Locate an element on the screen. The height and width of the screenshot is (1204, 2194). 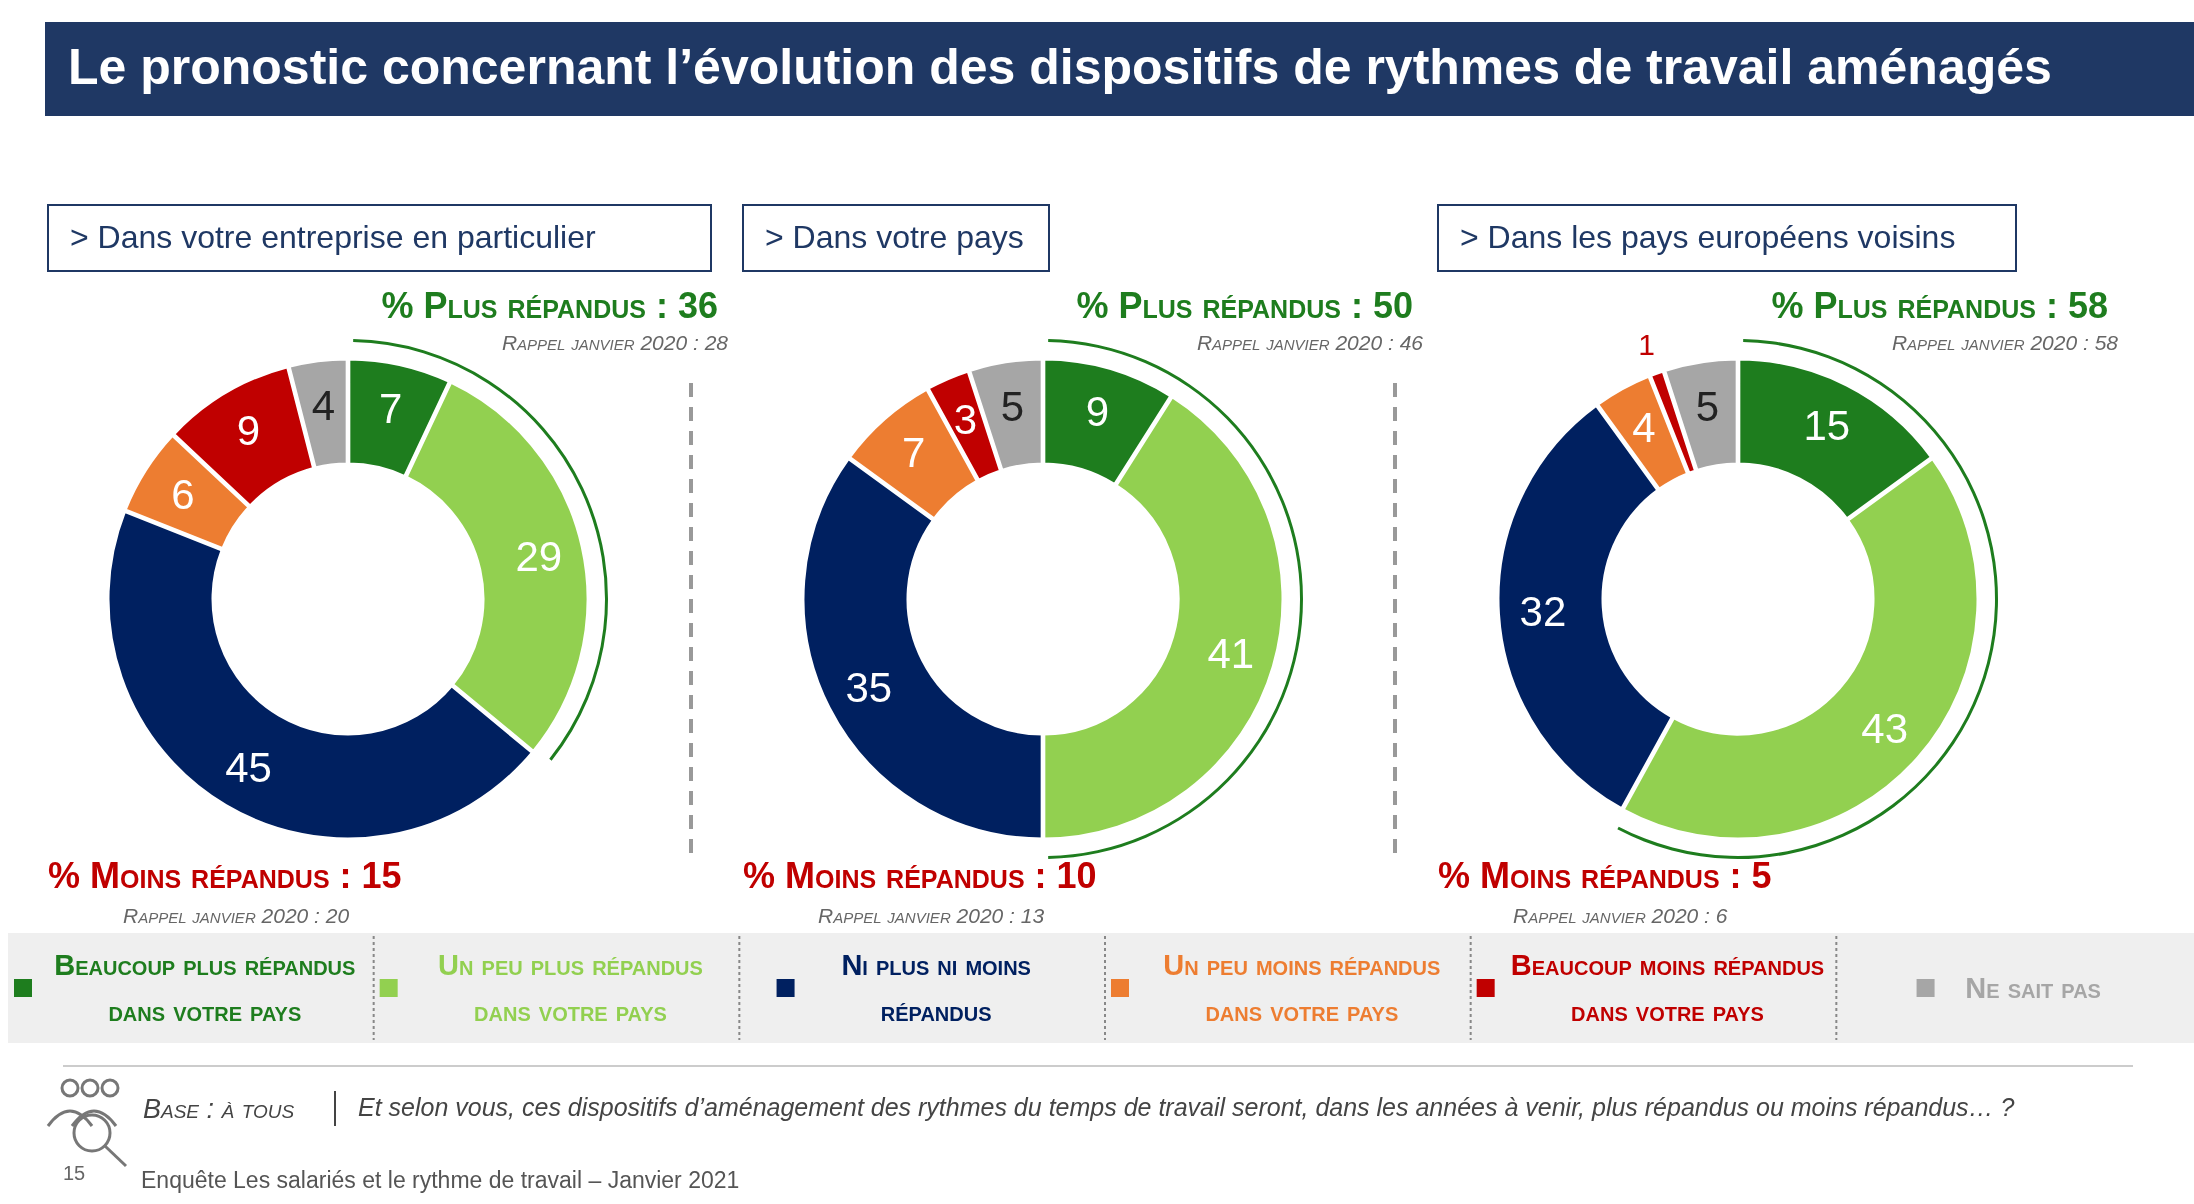
text: Et selon vous, ces dispositifs d’aménagement des rythmes du temps de travail seront, dans les années à venir, plus répandus ou moins répandus… ? is located at coordinates (1186, 1107).